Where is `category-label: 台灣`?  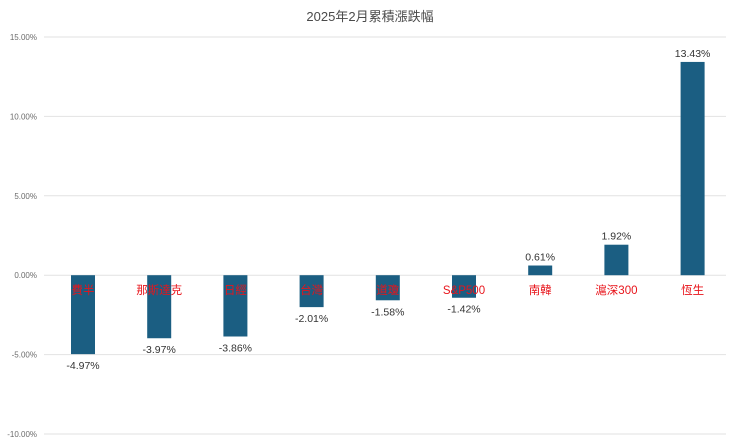
category-label: 台灣 is located at coordinates (311, 290).